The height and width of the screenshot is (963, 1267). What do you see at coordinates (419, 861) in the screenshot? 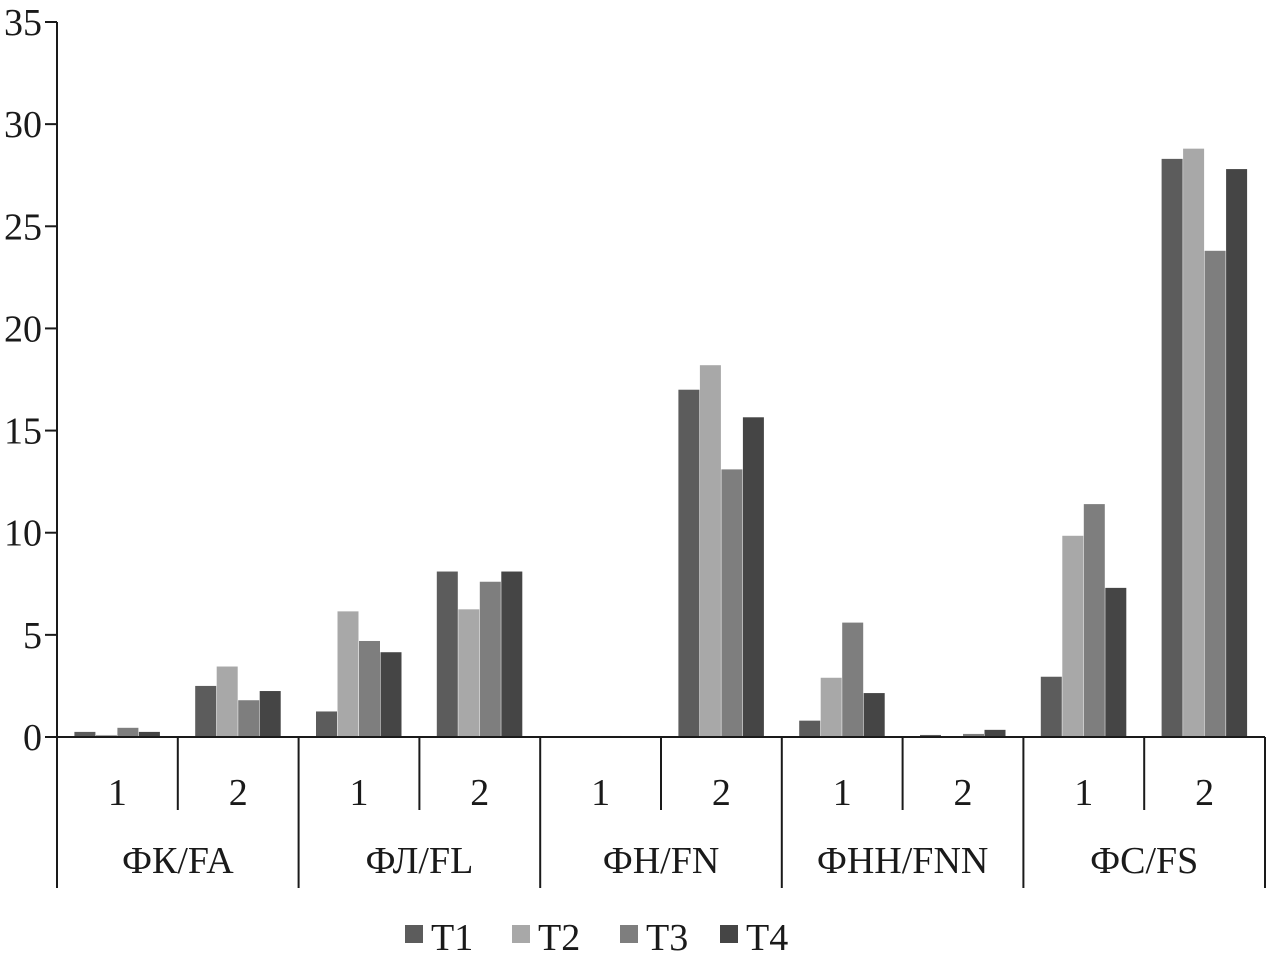
I see `group-label: ФЛ/FL` at bounding box center [419, 861].